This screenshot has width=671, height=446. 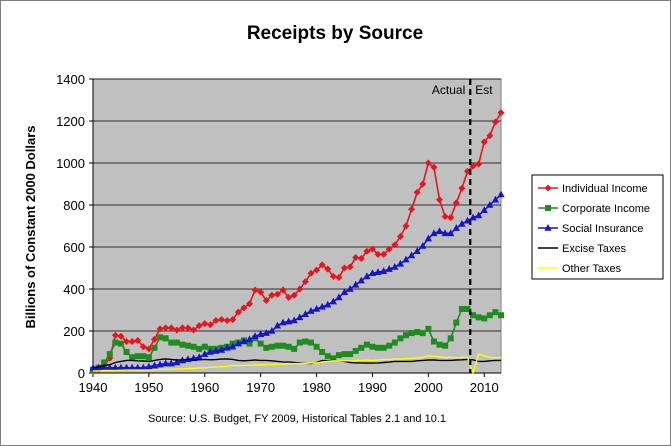 What do you see at coordinates (451, 218) in the screenshot?
I see `point-individual-income-2004` at bounding box center [451, 218].